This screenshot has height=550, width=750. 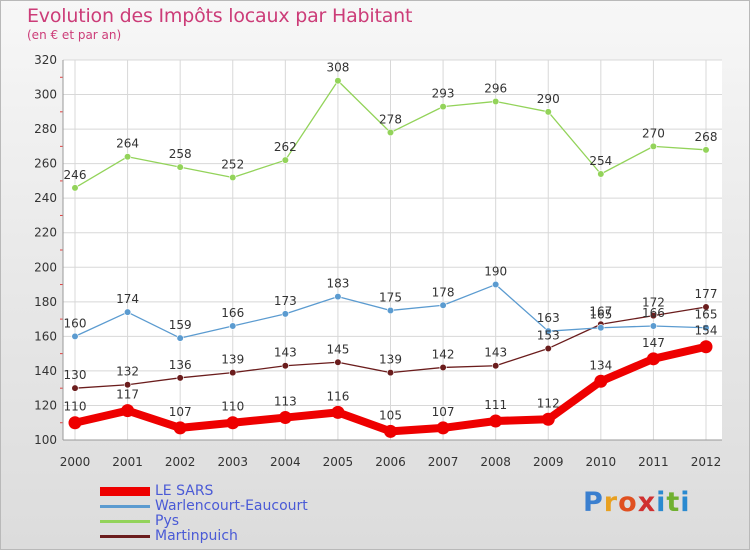 I want to click on x-tick-label: 2009, so click(x=548, y=462).